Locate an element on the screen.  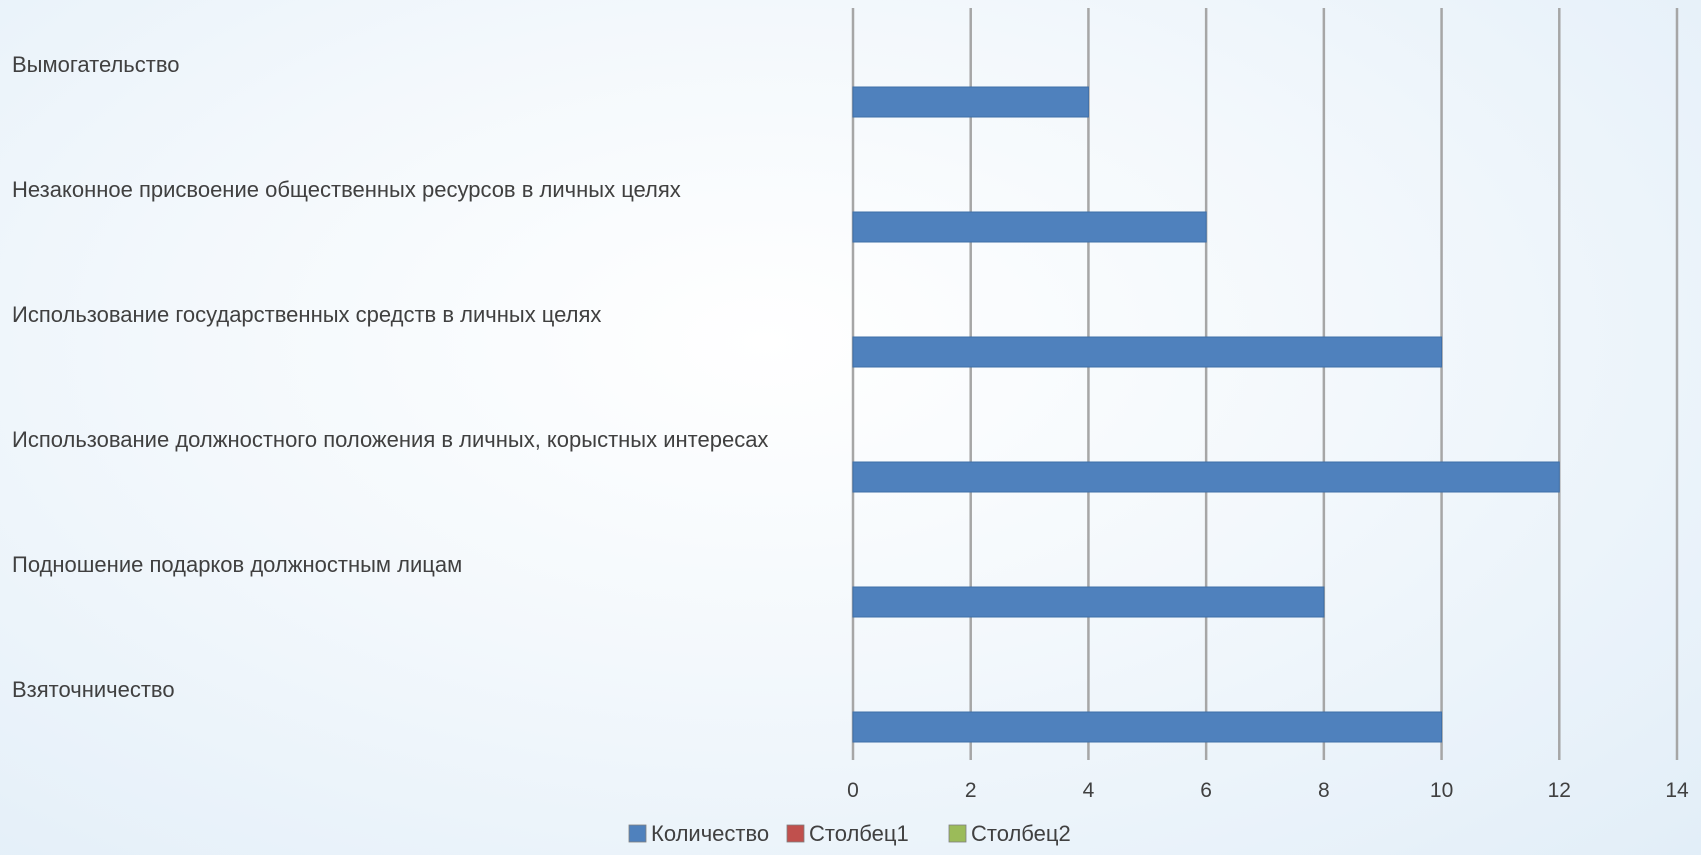
x-tick-label: 8 is located at coordinates (1324, 790).